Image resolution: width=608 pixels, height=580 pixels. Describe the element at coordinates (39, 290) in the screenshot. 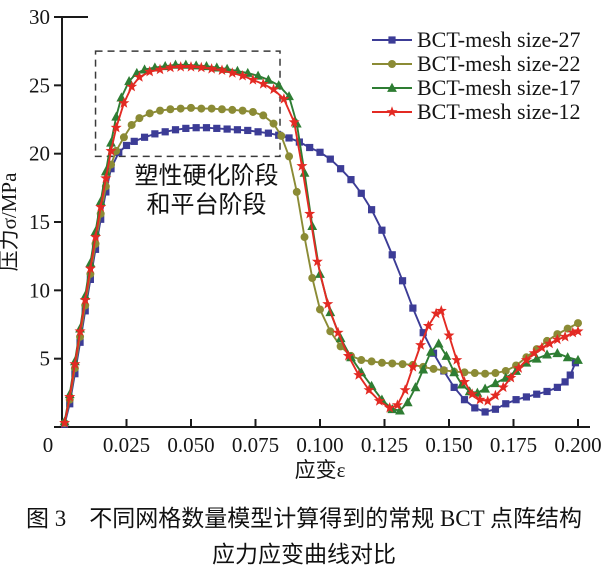

I see `y-tick-label: 10` at that location.